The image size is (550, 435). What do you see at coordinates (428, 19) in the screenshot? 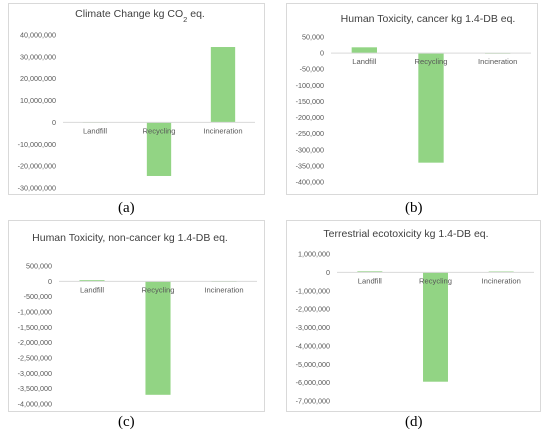
I see `chart-title: Human Toxicity, cancer kg 1.4-DB eq.` at bounding box center [428, 19].